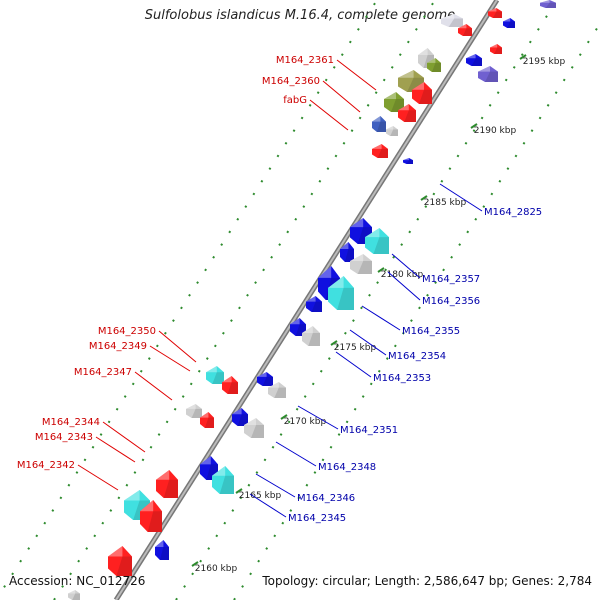  What do you see at coordinates (544, 62) in the screenshot?
I see `scale-tick-label: 2195 kbp` at bounding box center [544, 62].